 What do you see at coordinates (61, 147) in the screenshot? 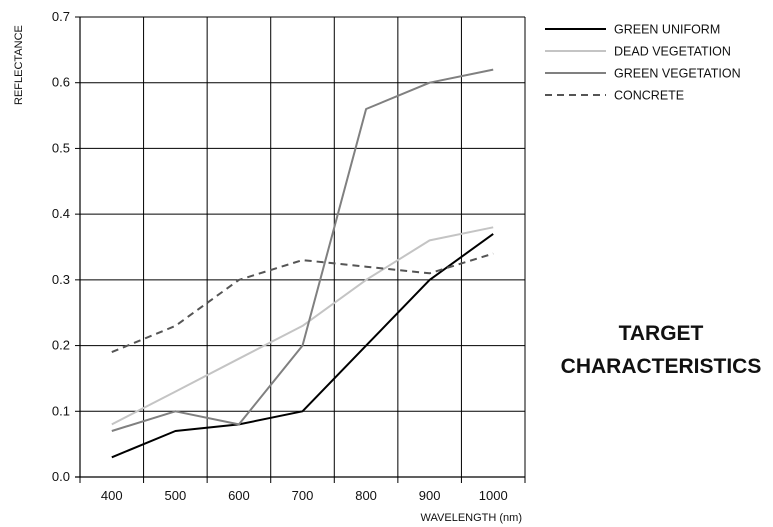
I see `y-tick-label: 0.5` at bounding box center [61, 147].